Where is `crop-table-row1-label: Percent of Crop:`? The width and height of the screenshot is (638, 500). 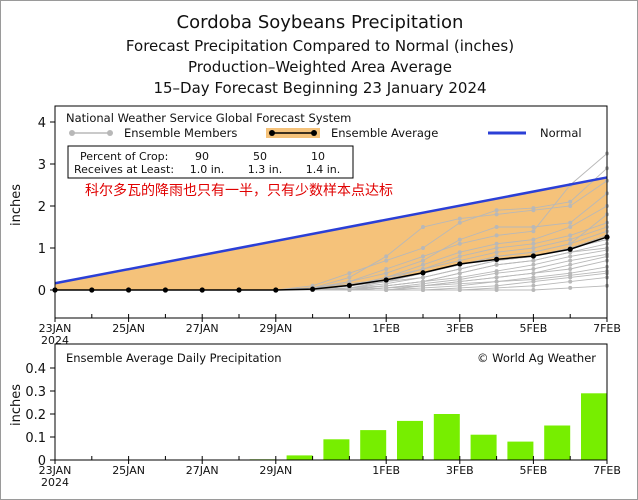
crop-table-row1-label: Percent of Crop: is located at coordinates (124, 156).